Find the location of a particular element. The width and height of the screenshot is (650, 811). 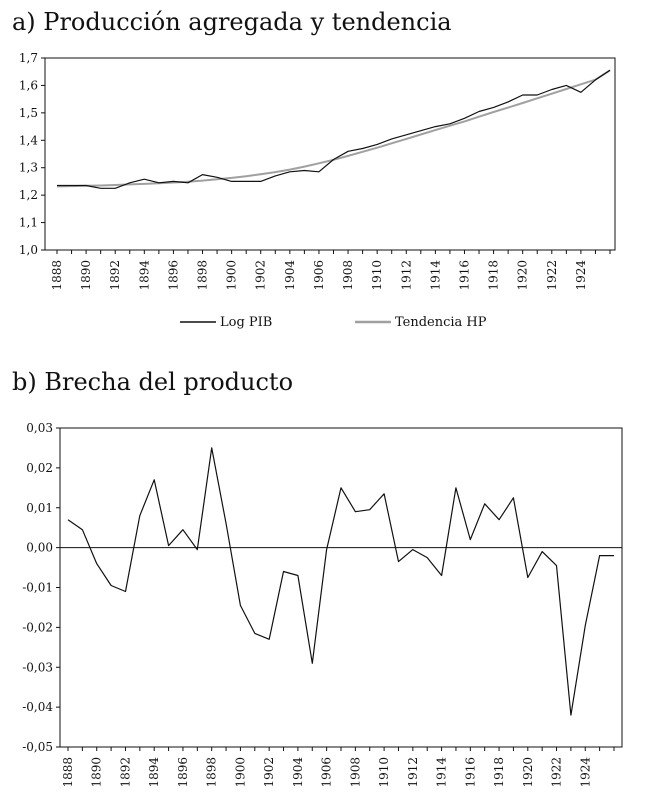

chart-a-series-log-pib is located at coordinates (334, 129).